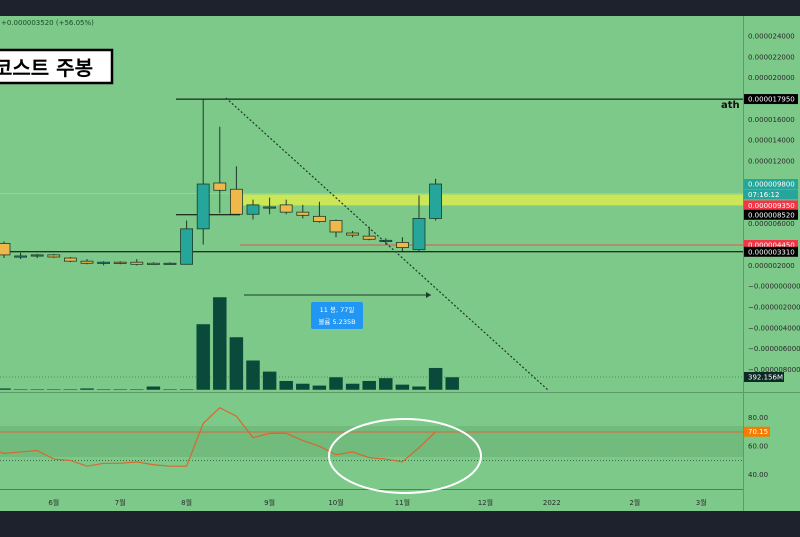 The image size is (800, 537). Describe the element at coordinates (757, 431) in the screenshot. I see `rsi-tag` at that location.